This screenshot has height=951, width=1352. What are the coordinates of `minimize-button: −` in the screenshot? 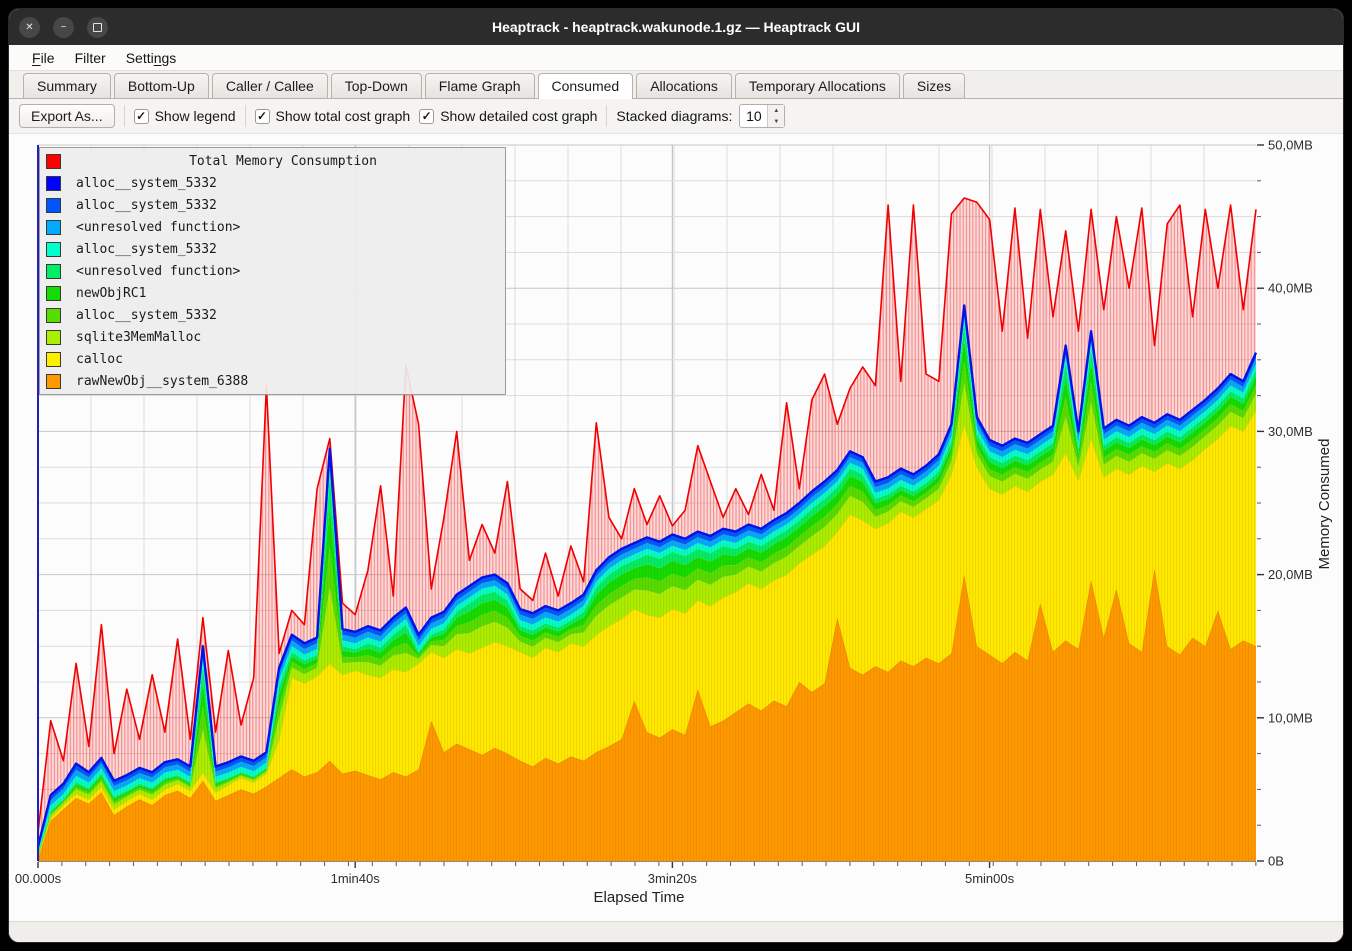 It's located at (63, 27).